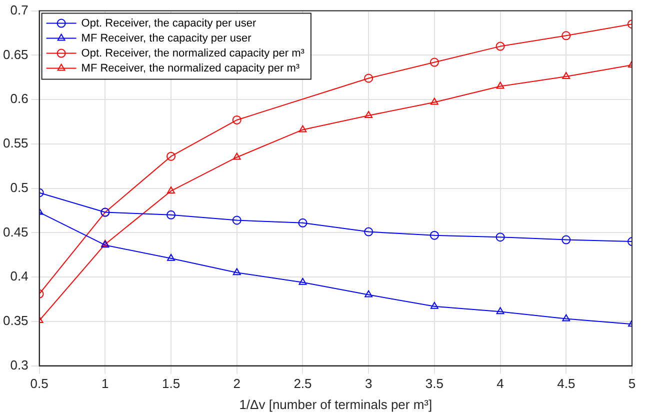  Describe the element at coordinates (193, 53) in the screenshot. I see `legend-label: Opt. Receiver, the normalized capacity per m³` at that location.